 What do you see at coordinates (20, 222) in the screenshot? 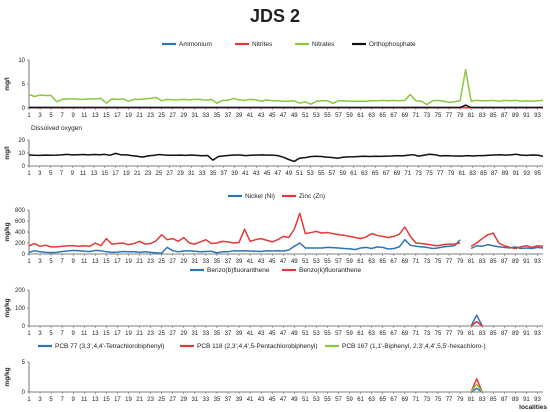
I see `y-tick-label: 600` at bounding box center [20, 222].